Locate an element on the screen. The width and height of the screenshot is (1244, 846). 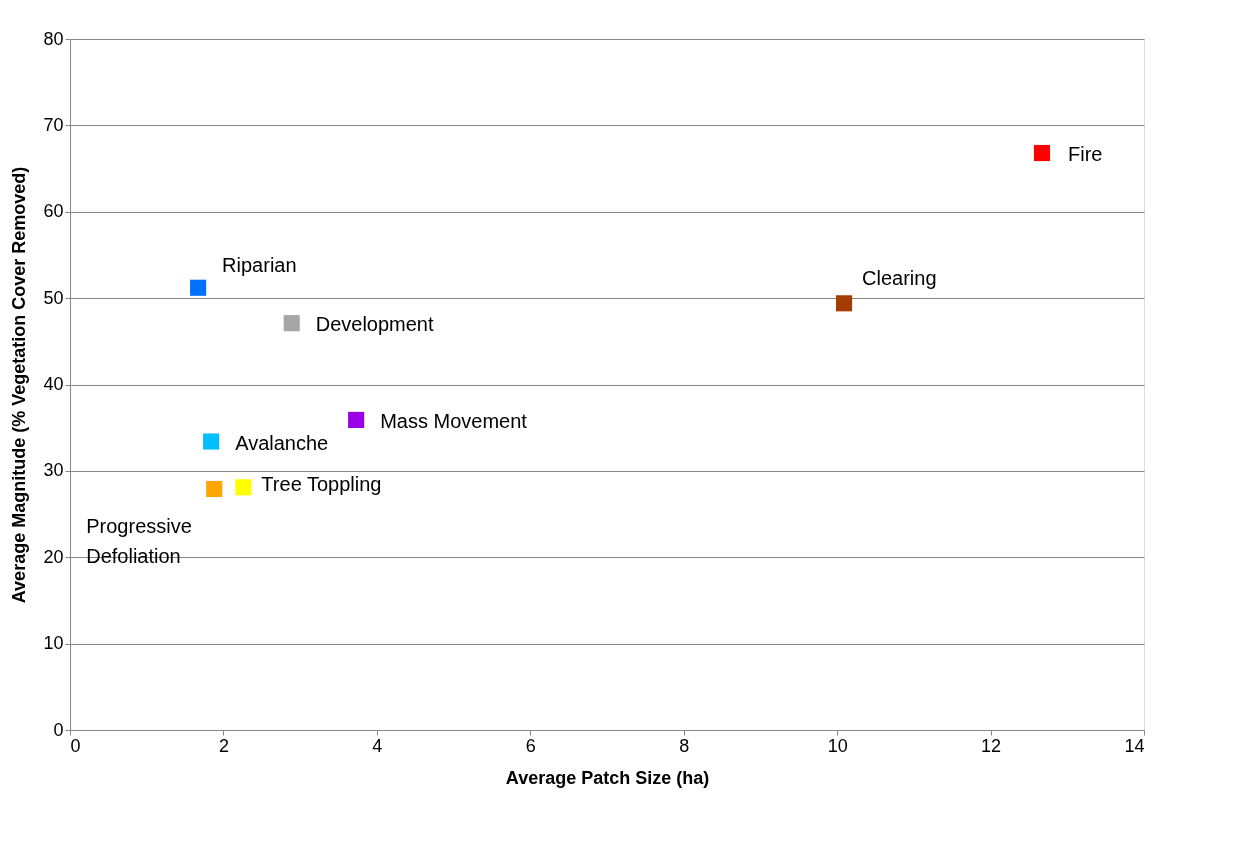
series-label: Riparian is located at coordinates (259, 264).